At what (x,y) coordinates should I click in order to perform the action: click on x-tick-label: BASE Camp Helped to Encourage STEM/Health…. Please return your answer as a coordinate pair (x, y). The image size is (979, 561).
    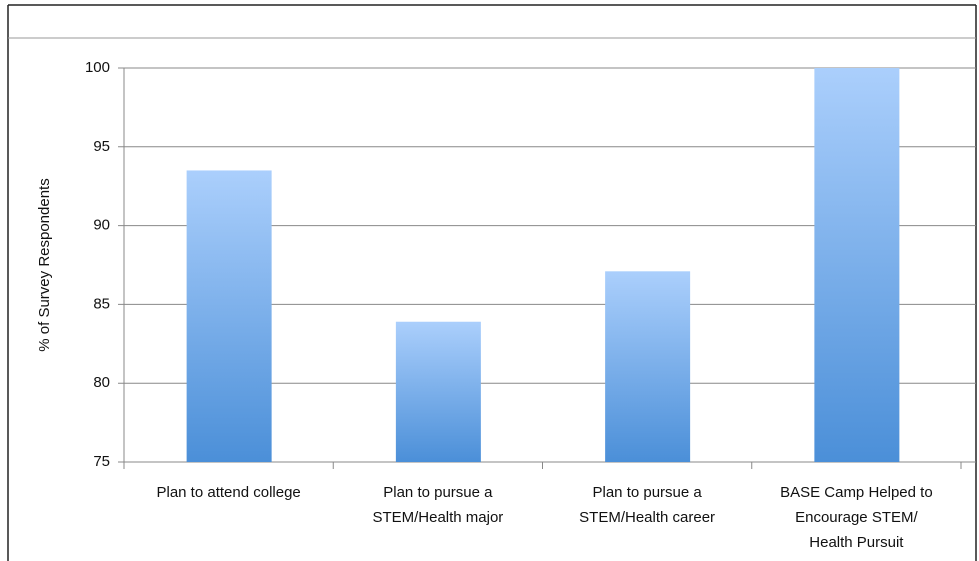
    Looking at the image, I should click on (856, 517).